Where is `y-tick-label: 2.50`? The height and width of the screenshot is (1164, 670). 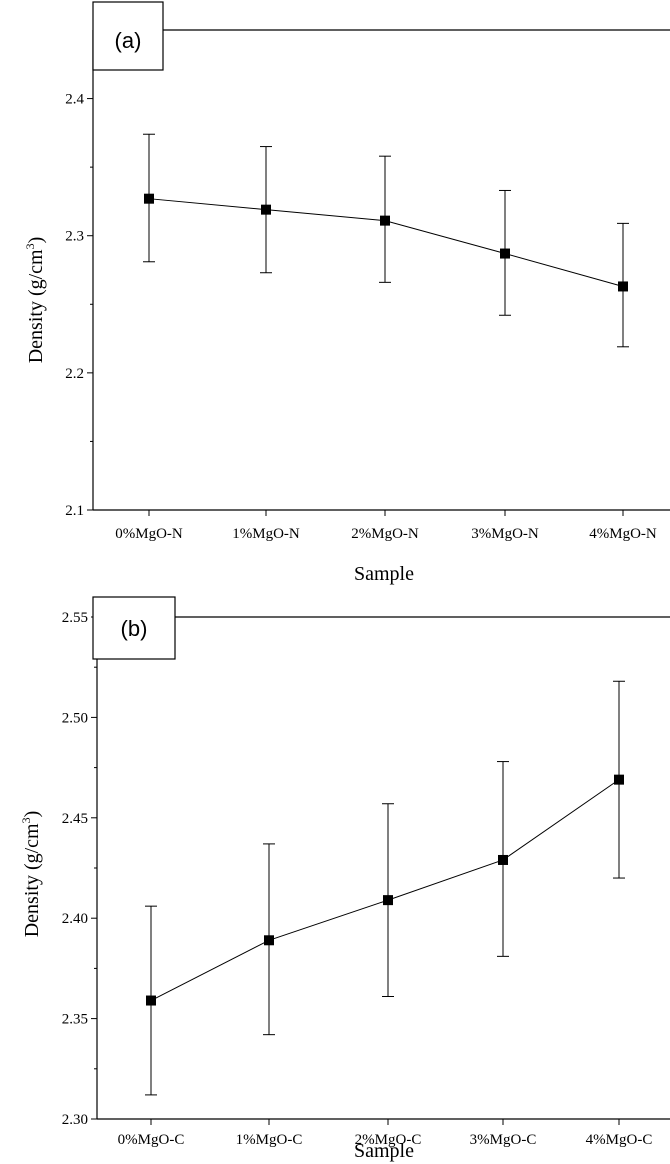 y-tick-label: 2.50 is located at coordinates (75, 718).